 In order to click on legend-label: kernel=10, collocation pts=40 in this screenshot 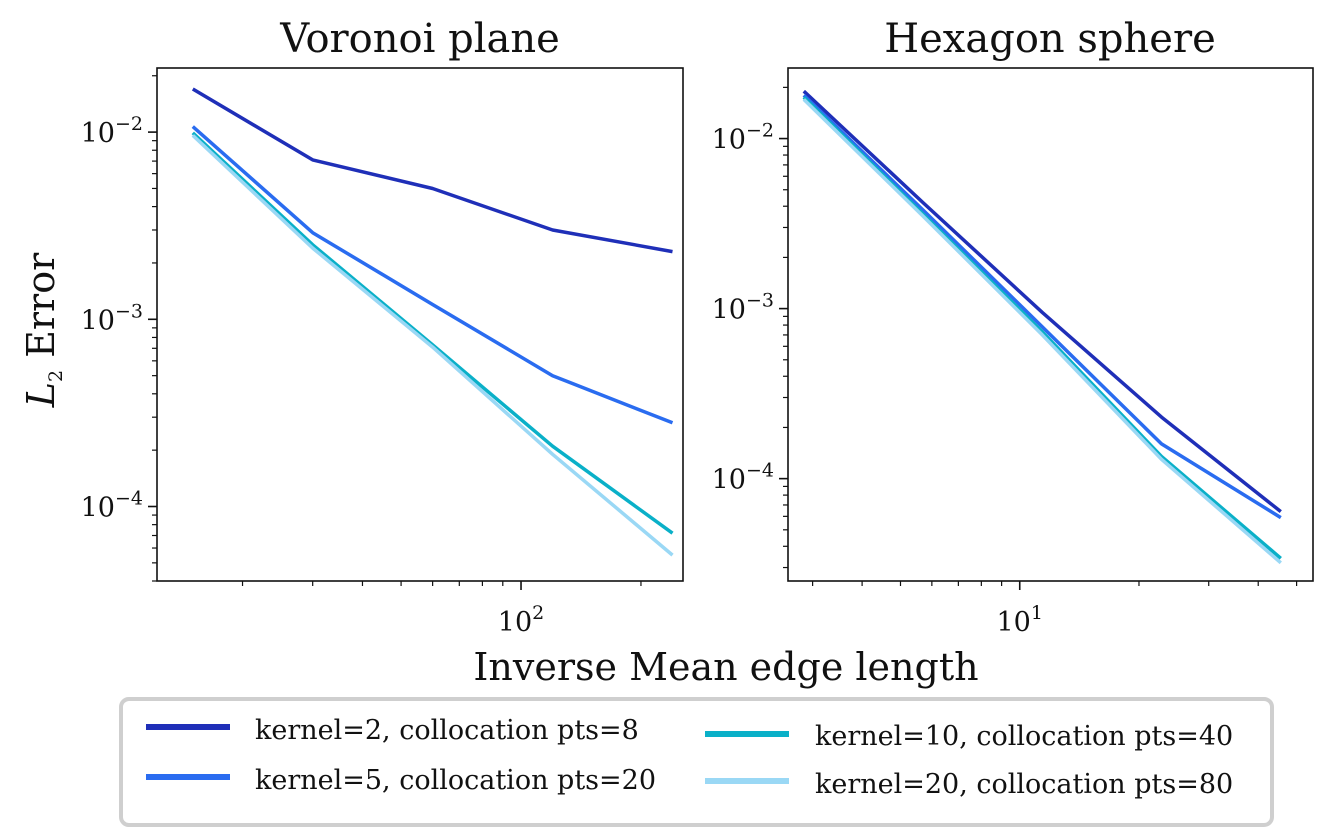, I will do `click(1024, 736)`.